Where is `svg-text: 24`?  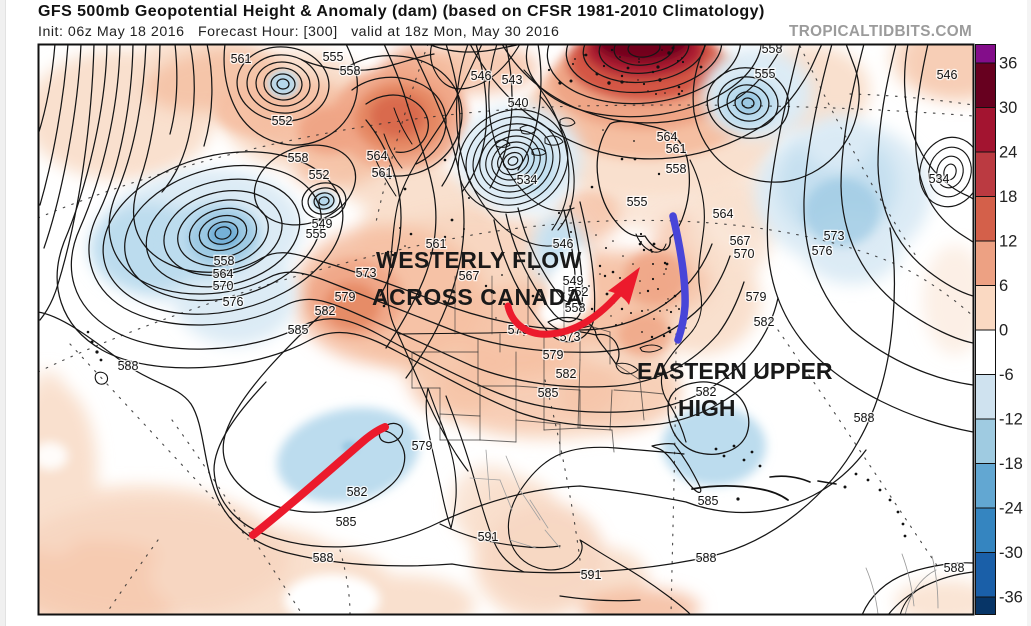
svg-text: 24 is located at coordinates (1008, 153).